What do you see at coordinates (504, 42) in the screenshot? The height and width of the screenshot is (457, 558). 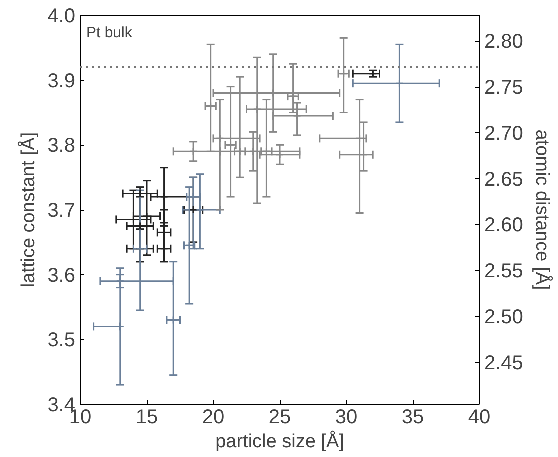 I see `y2-tick-label: 2.80` at bounding box center [504, 42].